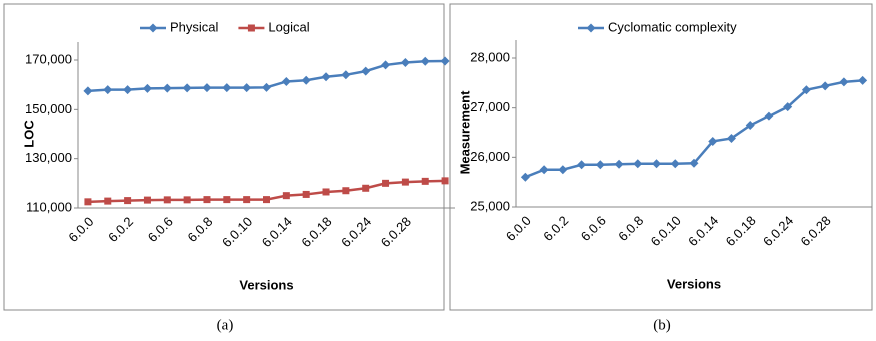 This screenshot has height=341, width=876. Describe the element at coordinates (464, 132) in the screenshot. I see `y-axis-title: Measurement` at that location.